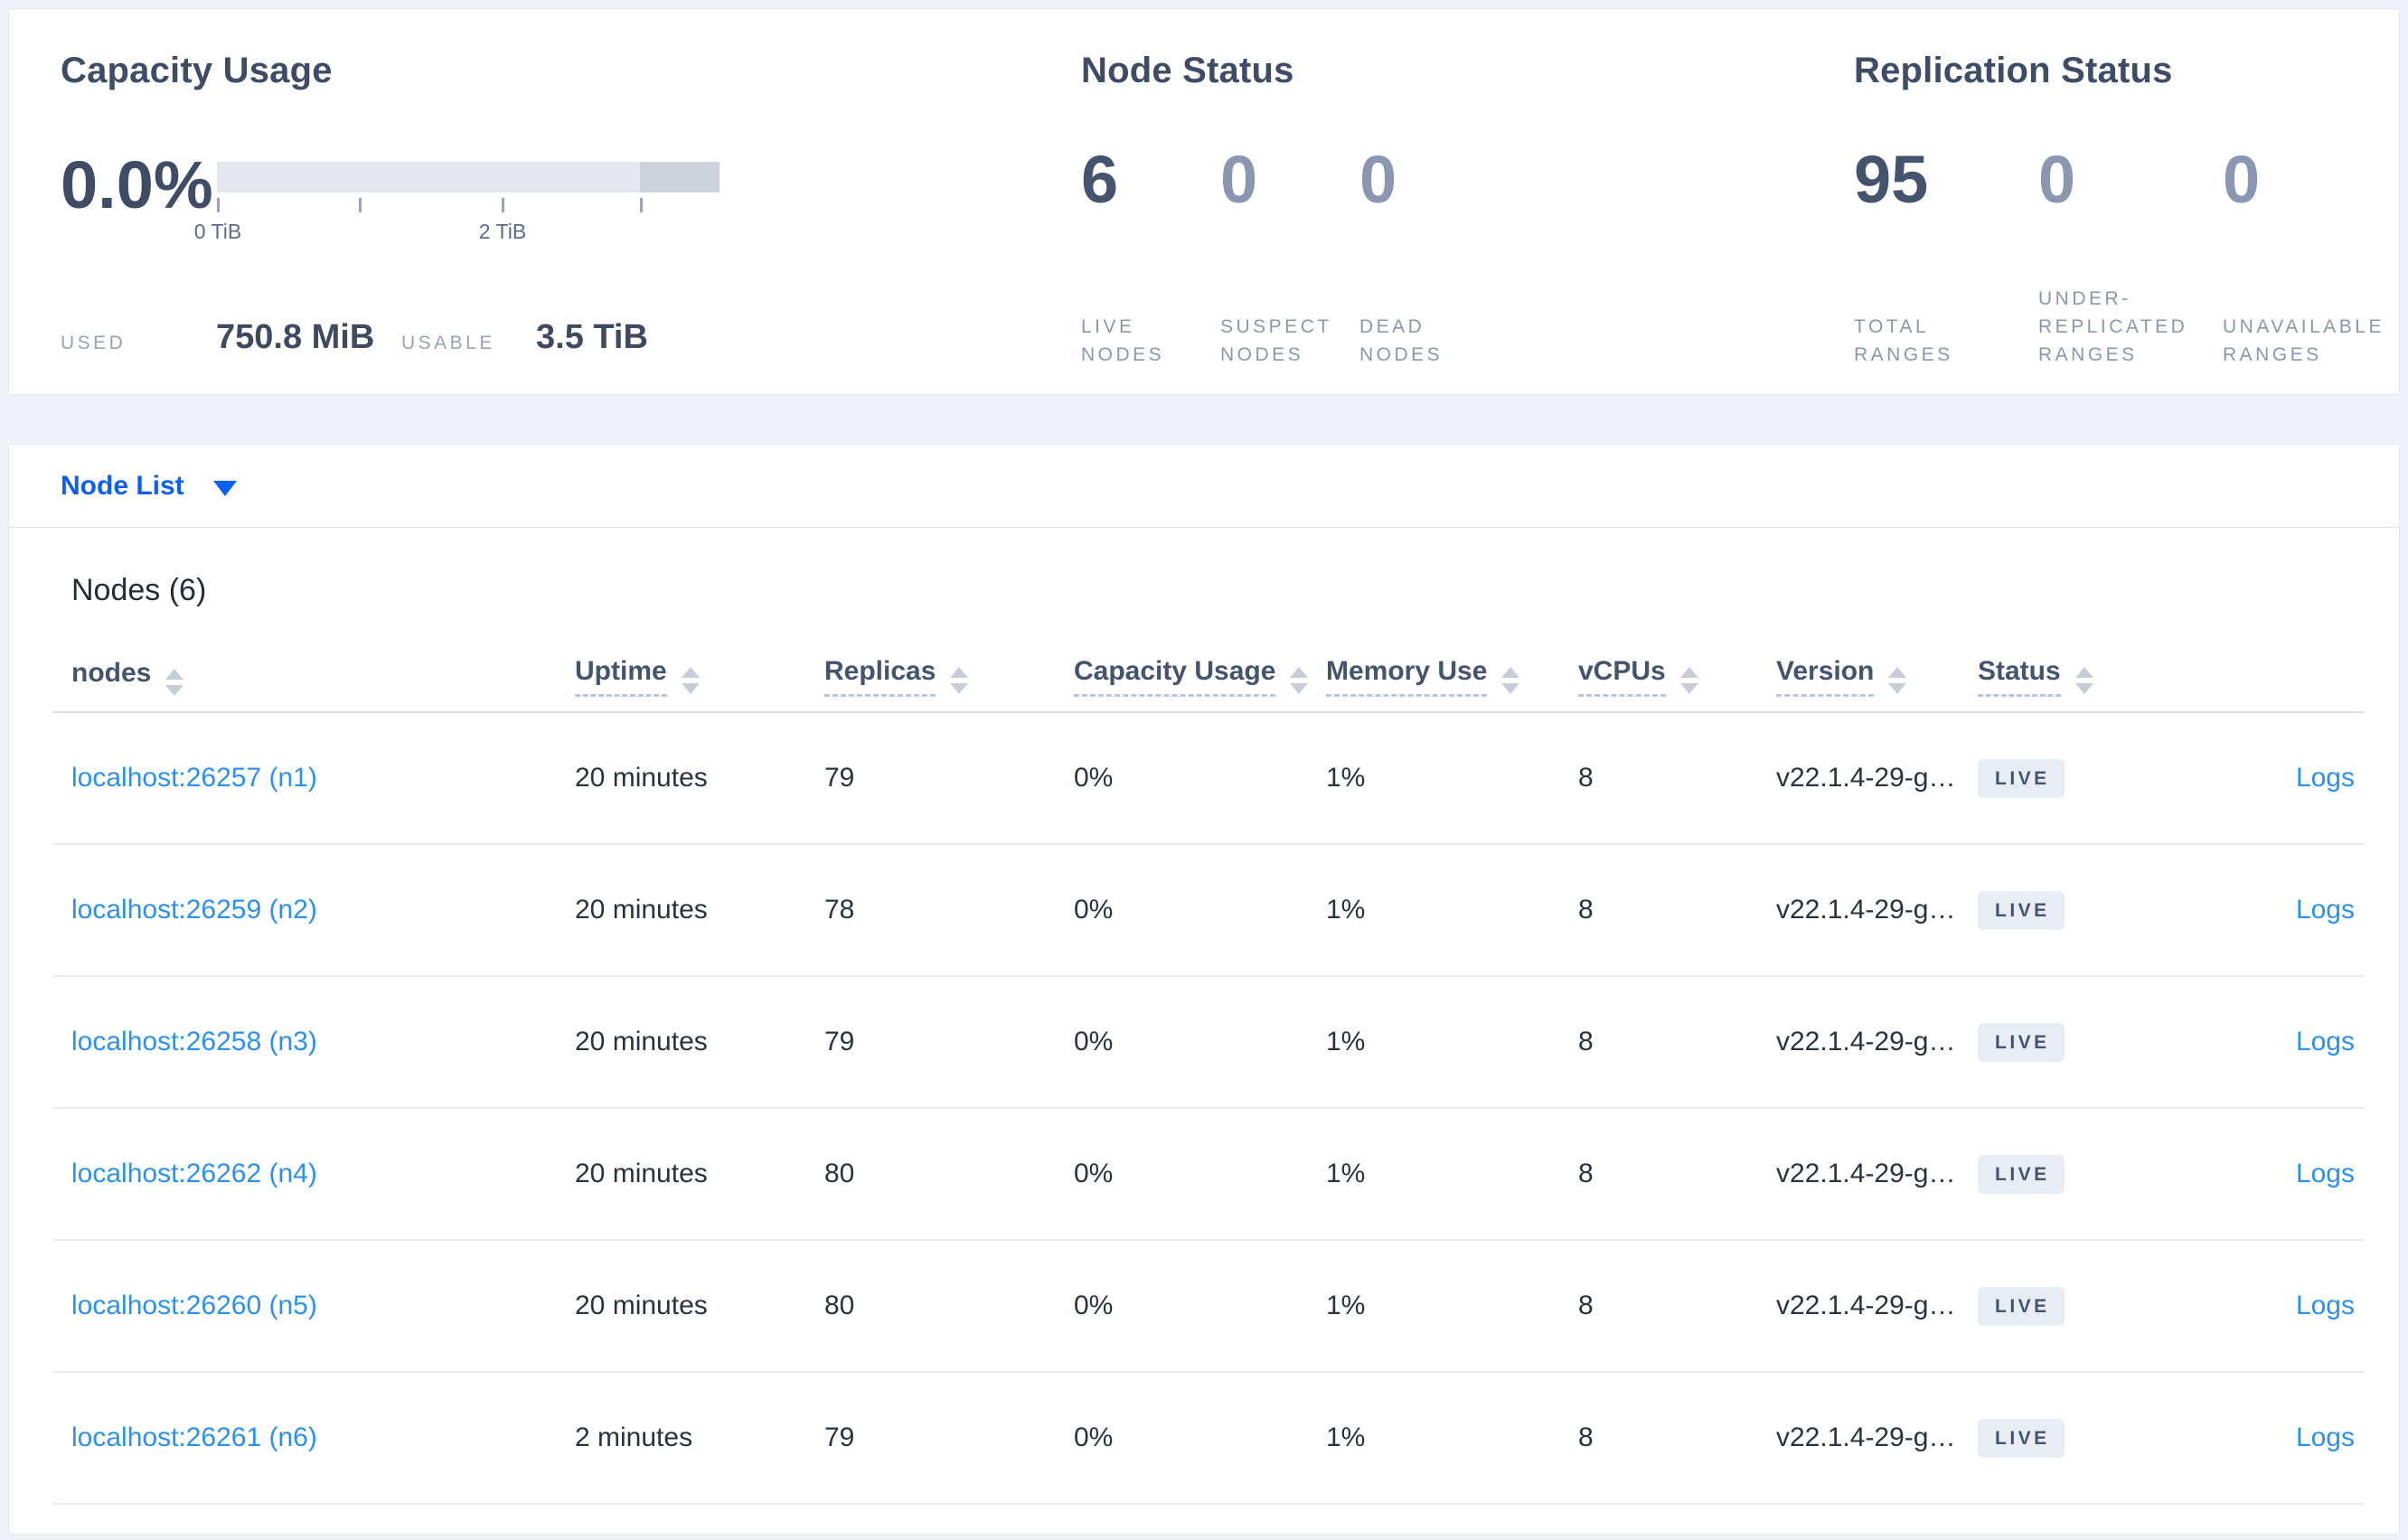  I want to click on gauge-tick-label-2: 2 TiB, so click(502, 231).